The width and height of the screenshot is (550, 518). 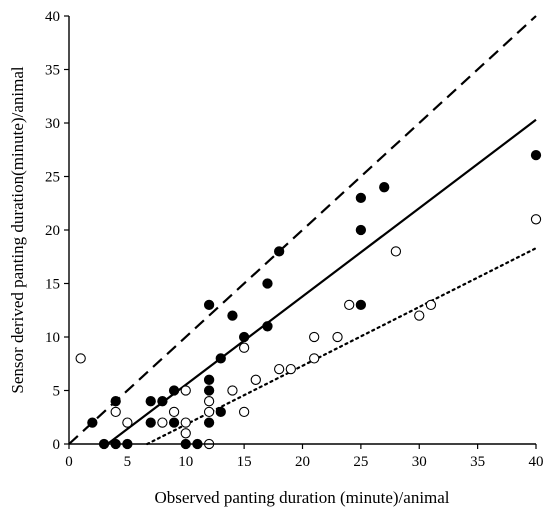 What do you see at coordinates (52, 71) in the screenshot?
I see `y-tick-label: 35` at bounding box center [52, 71].